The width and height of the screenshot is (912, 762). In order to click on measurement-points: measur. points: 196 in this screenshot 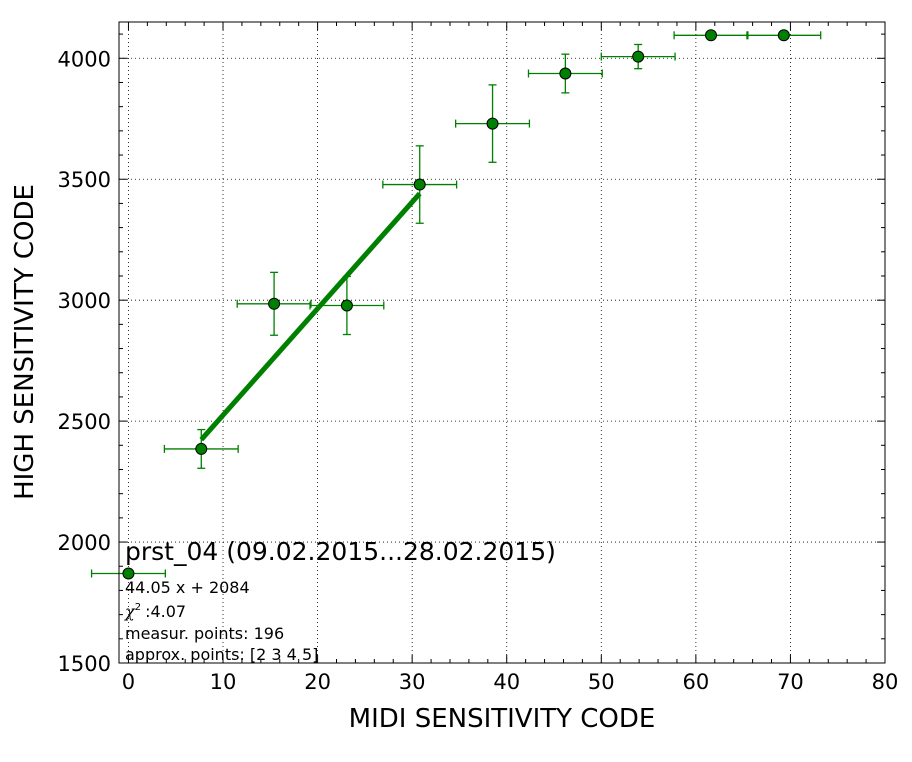, I will do `click(204, 633)`.